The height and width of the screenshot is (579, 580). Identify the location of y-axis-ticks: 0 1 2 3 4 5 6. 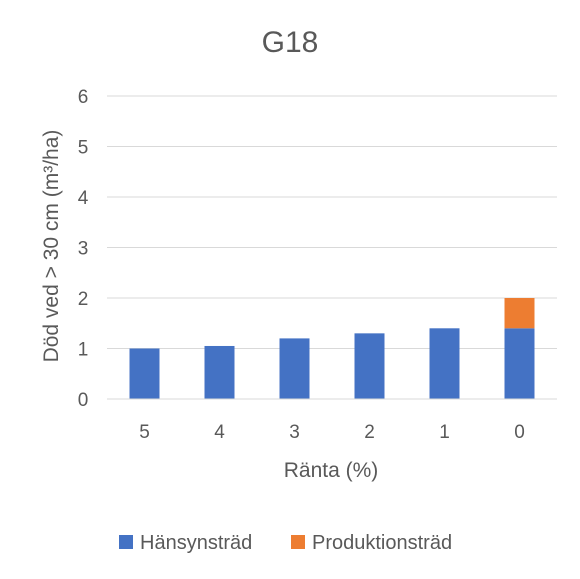
(83, 249).